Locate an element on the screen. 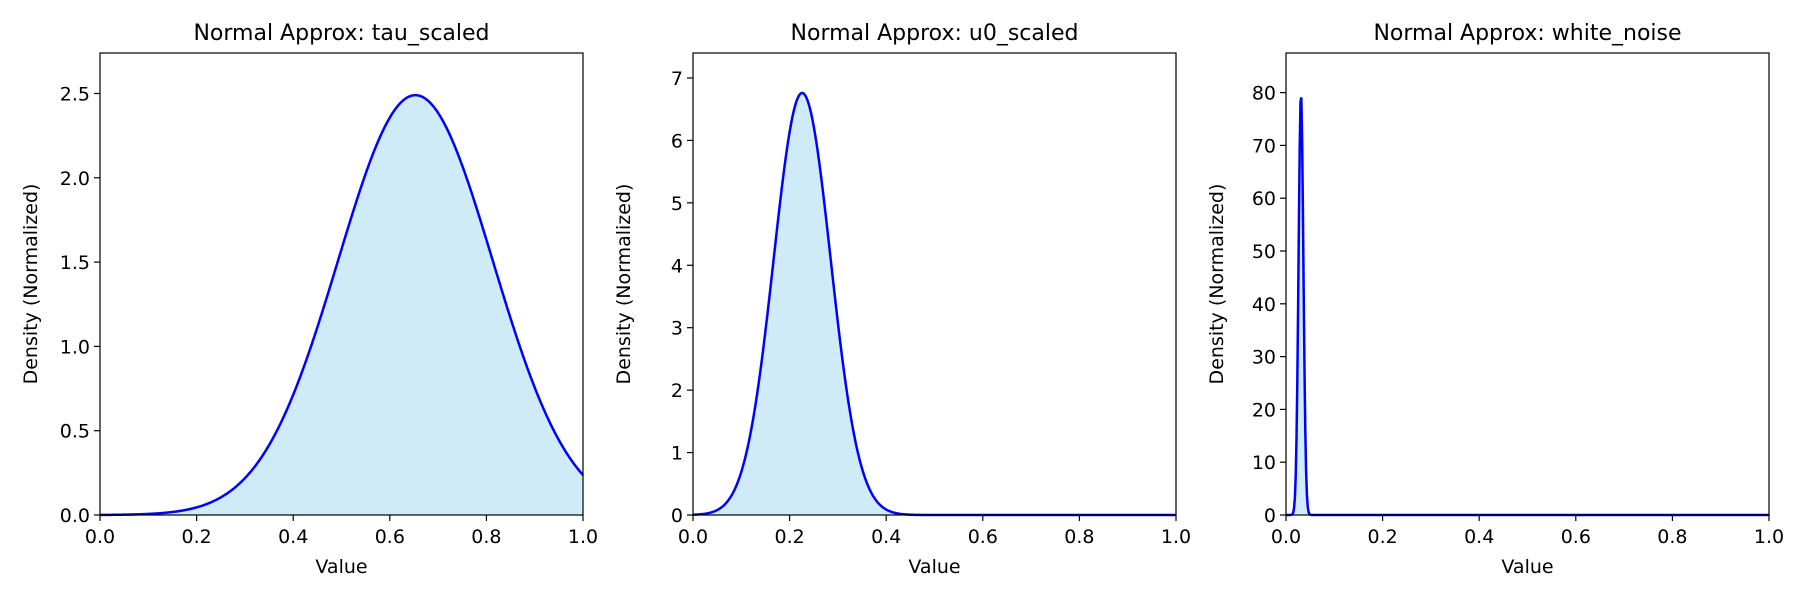 The height and width of the screenshot is (600, 1800). y-tick-label: 2 is located at coordinates (677, 391).